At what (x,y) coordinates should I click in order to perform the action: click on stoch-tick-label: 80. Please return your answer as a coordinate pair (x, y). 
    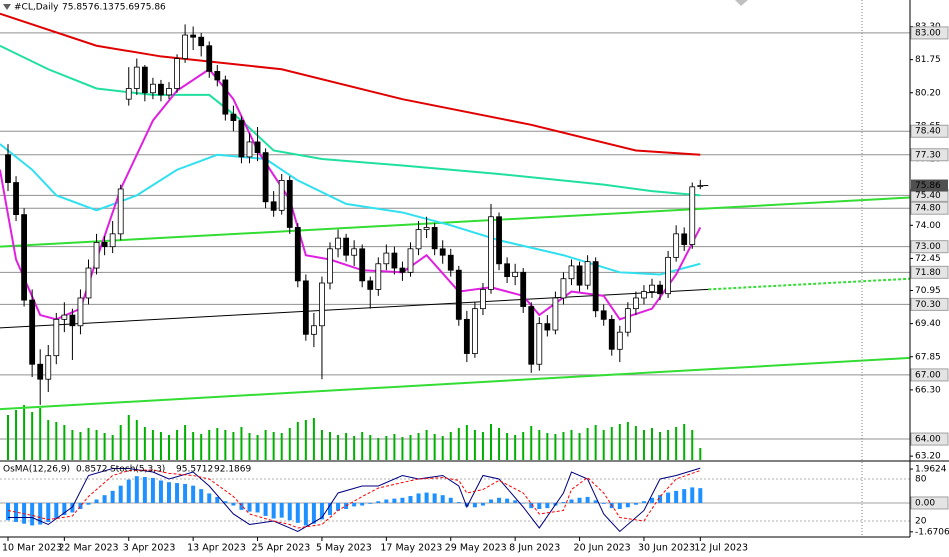
    Looking at the image, I should click on (921, 480).